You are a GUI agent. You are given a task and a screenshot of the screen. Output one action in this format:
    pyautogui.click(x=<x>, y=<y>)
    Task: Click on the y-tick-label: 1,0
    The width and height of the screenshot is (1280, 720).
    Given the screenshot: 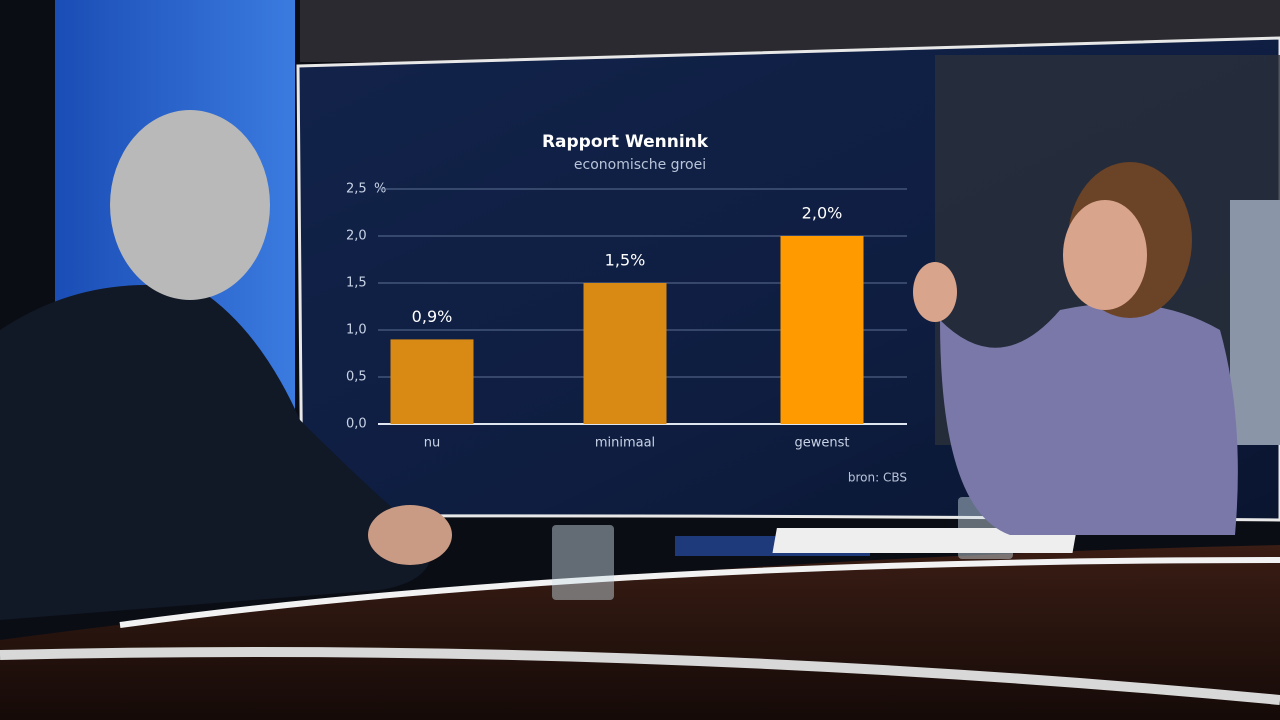 What is the action you would take?
    pyautogui.click(x=356, y=330)
    